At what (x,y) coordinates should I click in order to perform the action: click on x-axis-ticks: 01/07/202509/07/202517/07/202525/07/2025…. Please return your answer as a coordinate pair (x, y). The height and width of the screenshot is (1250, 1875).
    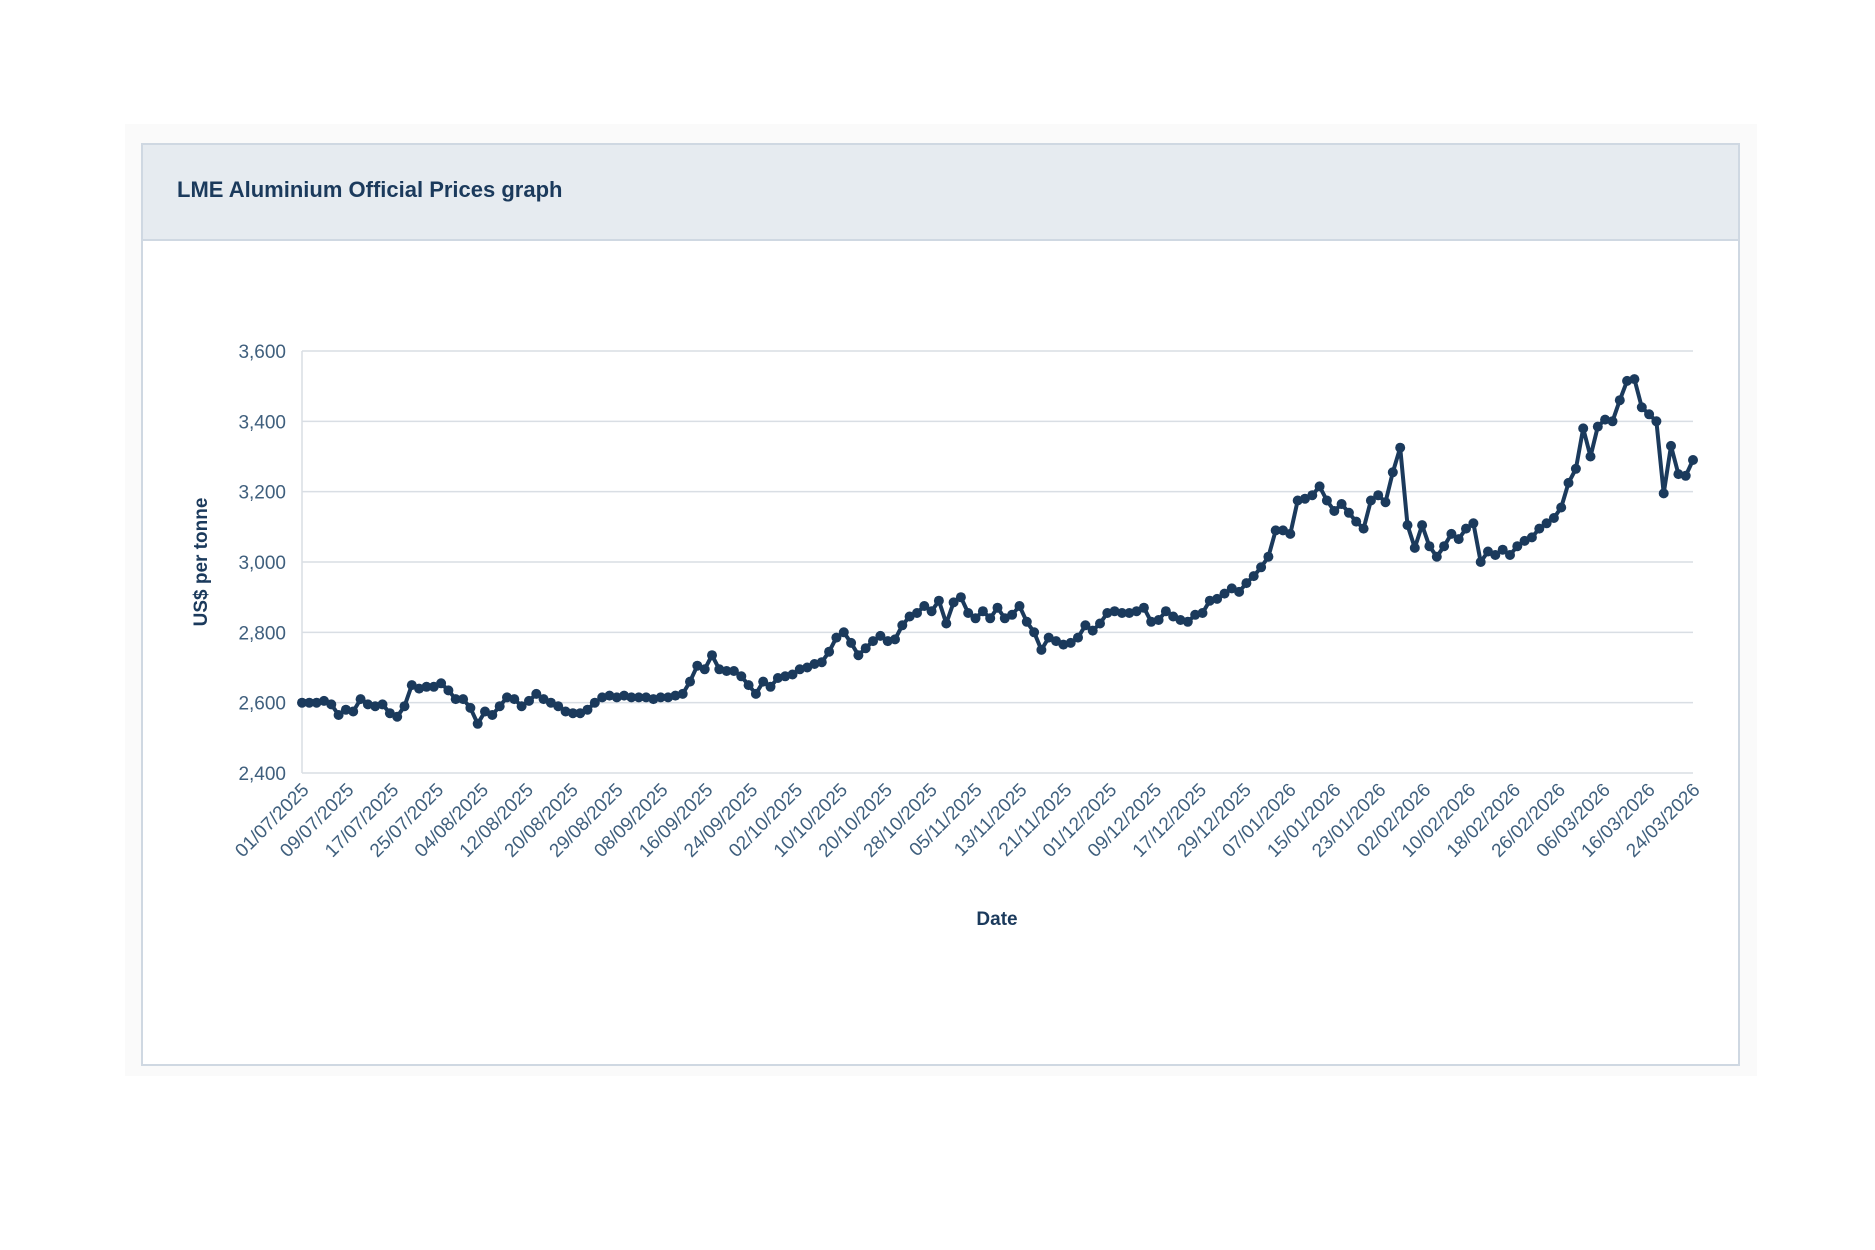
    Looking at the image, I should click on (967, 821).